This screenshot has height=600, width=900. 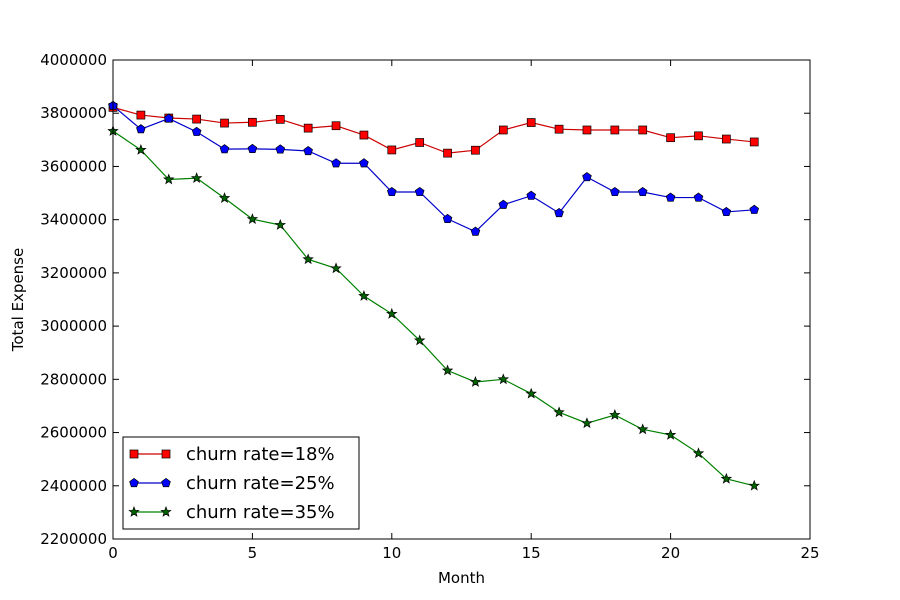 I want to click on y-tick-label: 3200000, so click(x=73, y=273).